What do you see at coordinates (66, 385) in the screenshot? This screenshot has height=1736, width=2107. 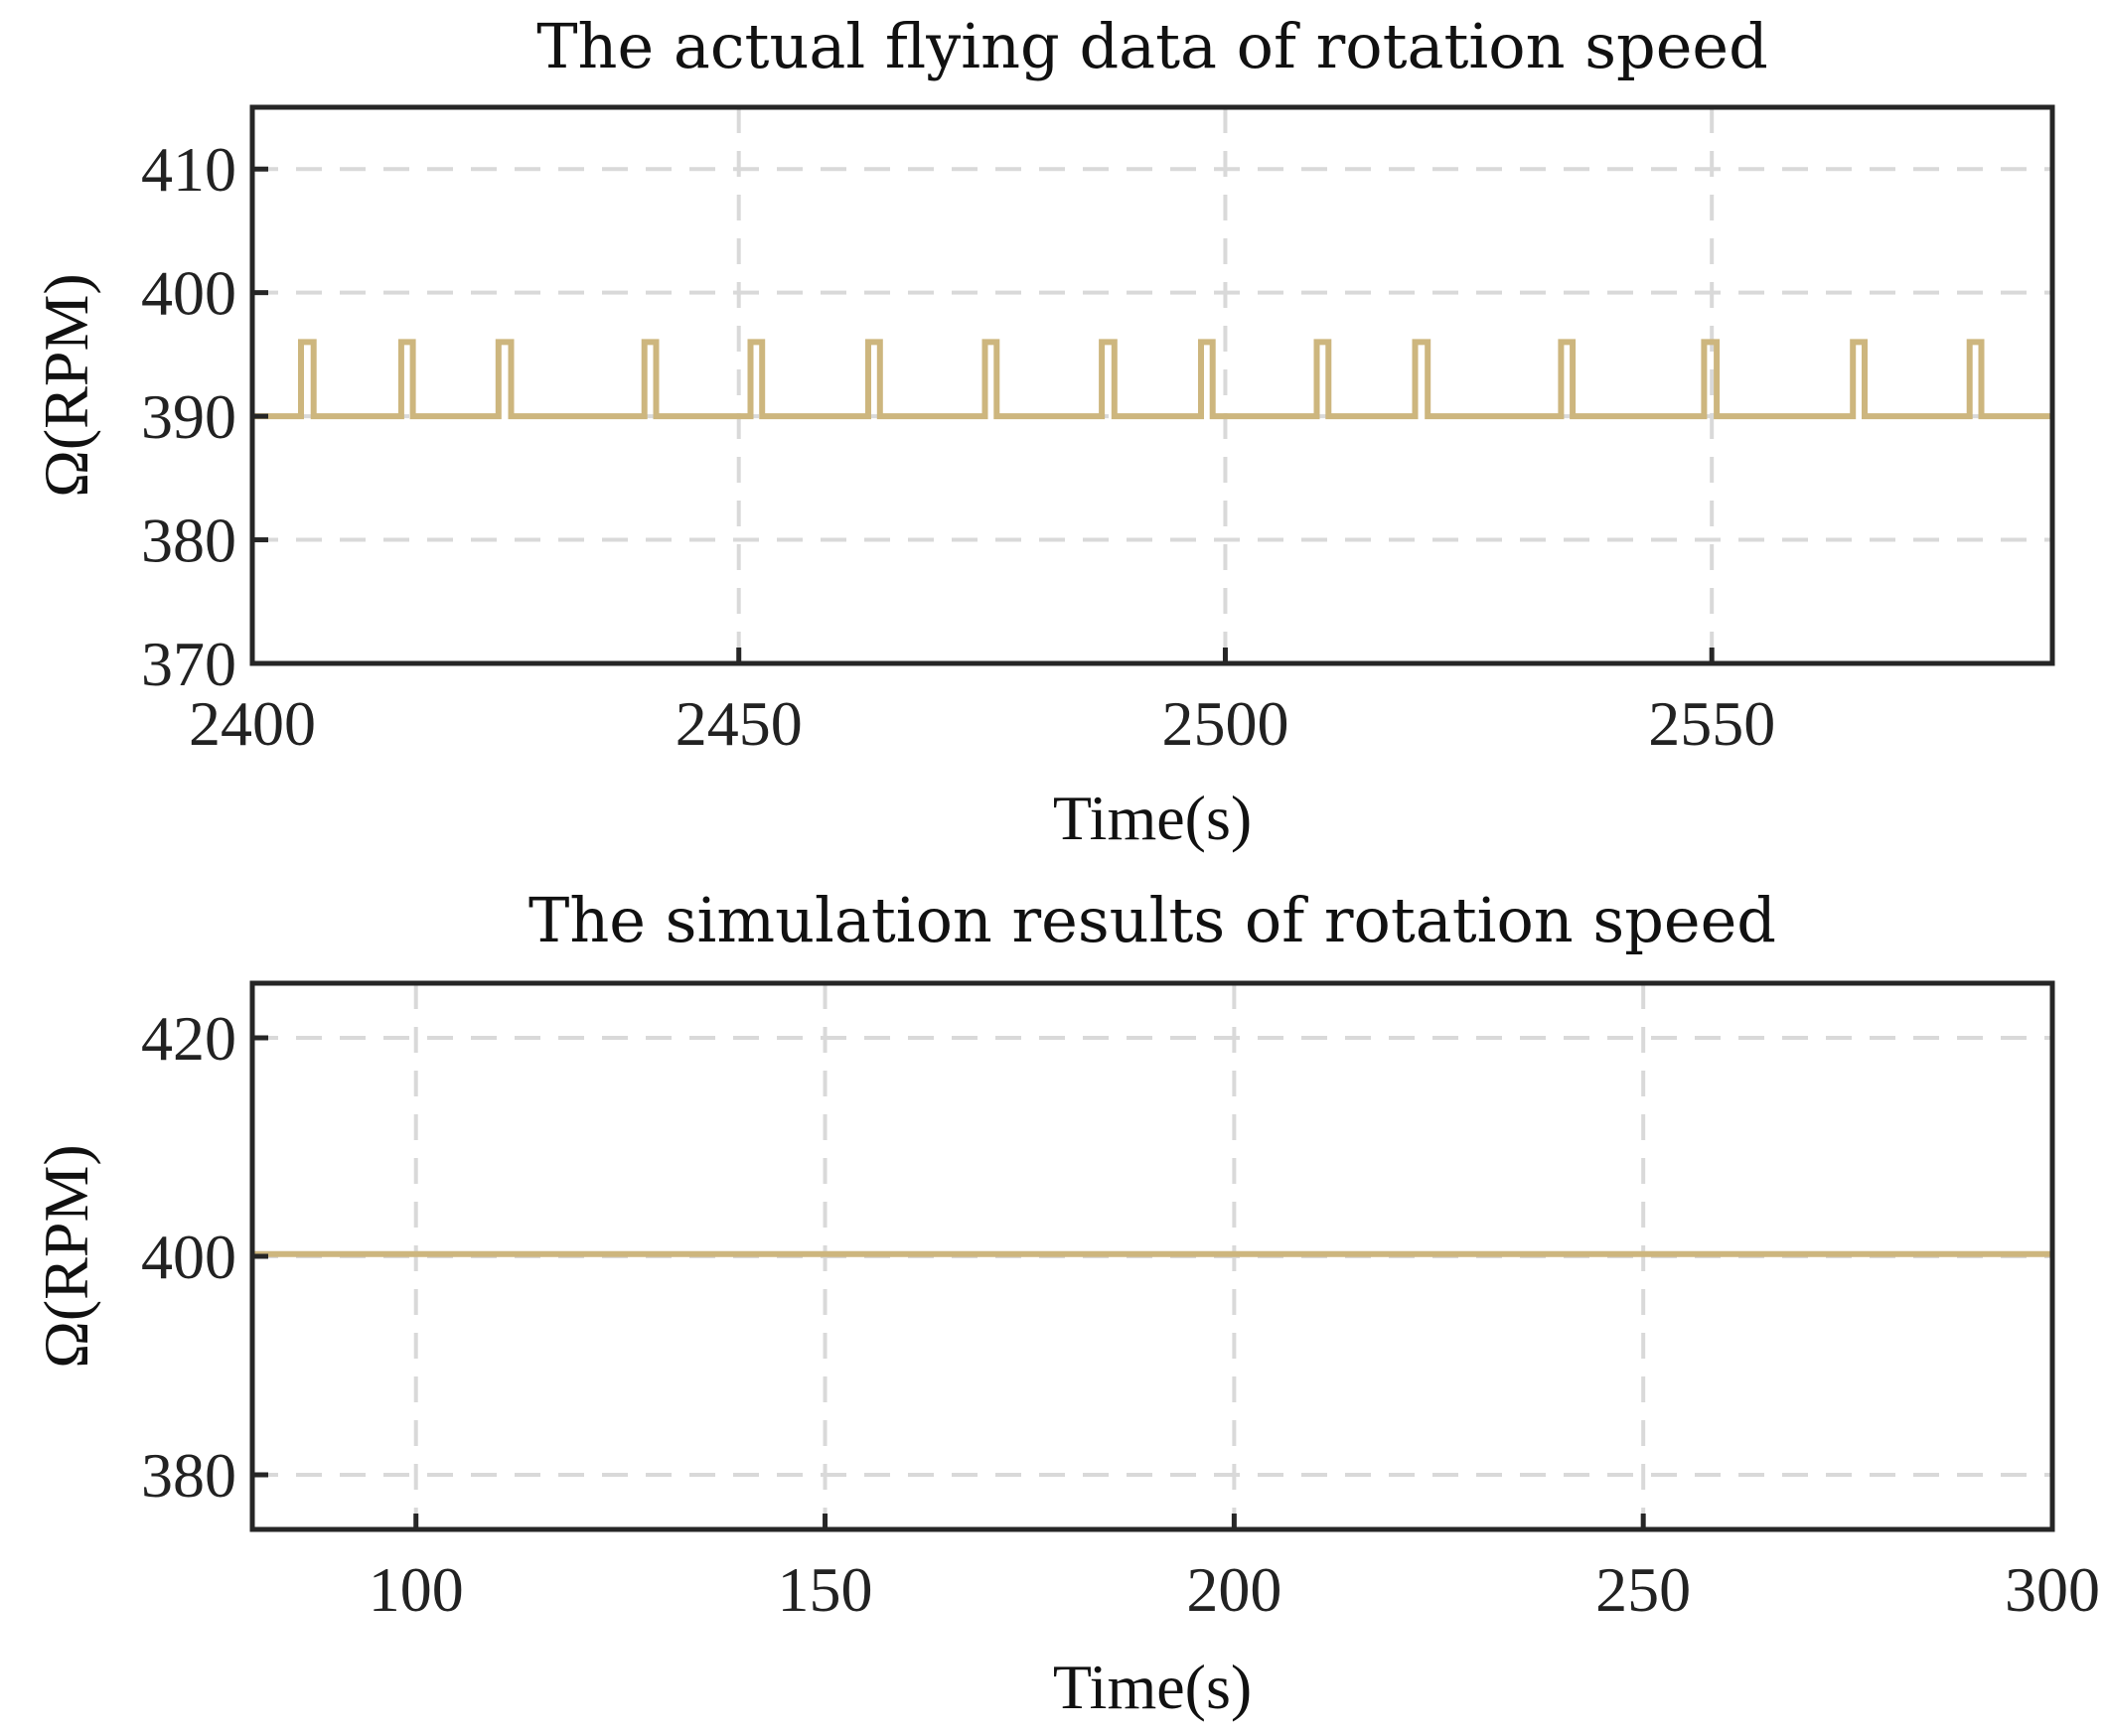 I see `top-chart-ylabel: Ω(RPM)` at bounding box center [66, 385].